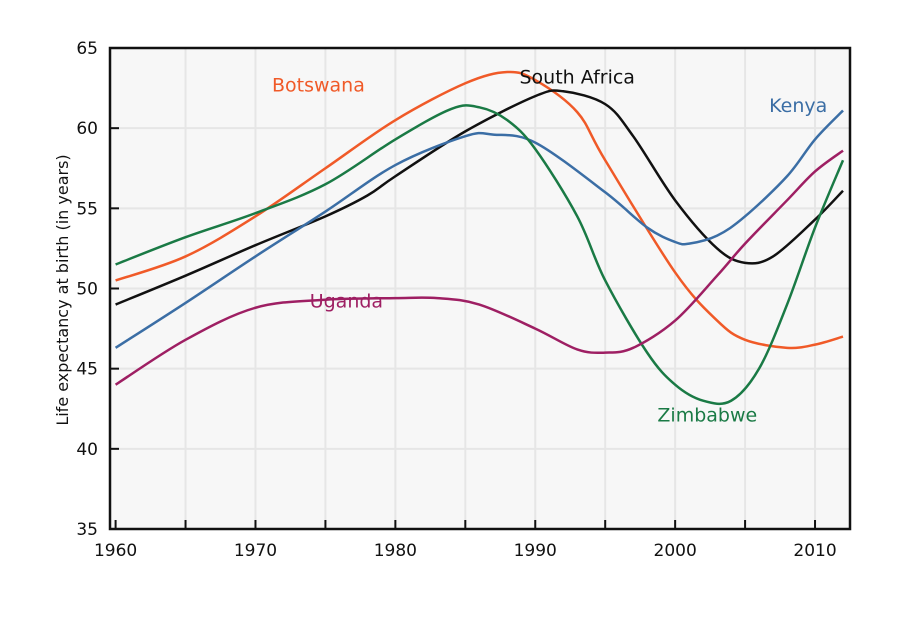 The image size is (900, 622). What do you see at coordinates (87, 129) in the screenshot?
I see `y-tick-label: 60` at bounding box center [87, 129].